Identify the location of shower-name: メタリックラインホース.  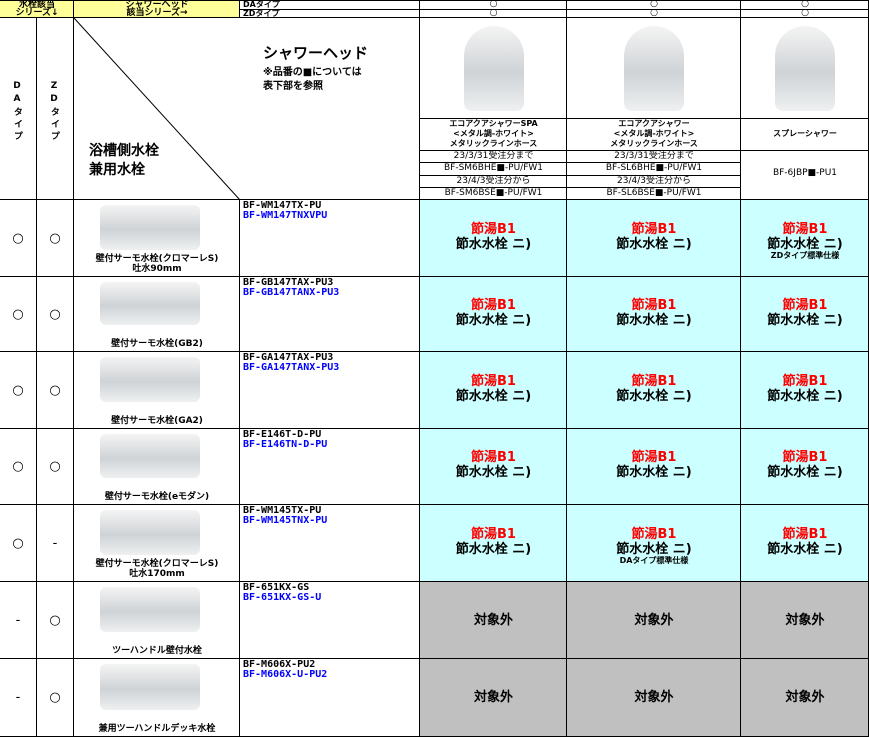
(493, 143).